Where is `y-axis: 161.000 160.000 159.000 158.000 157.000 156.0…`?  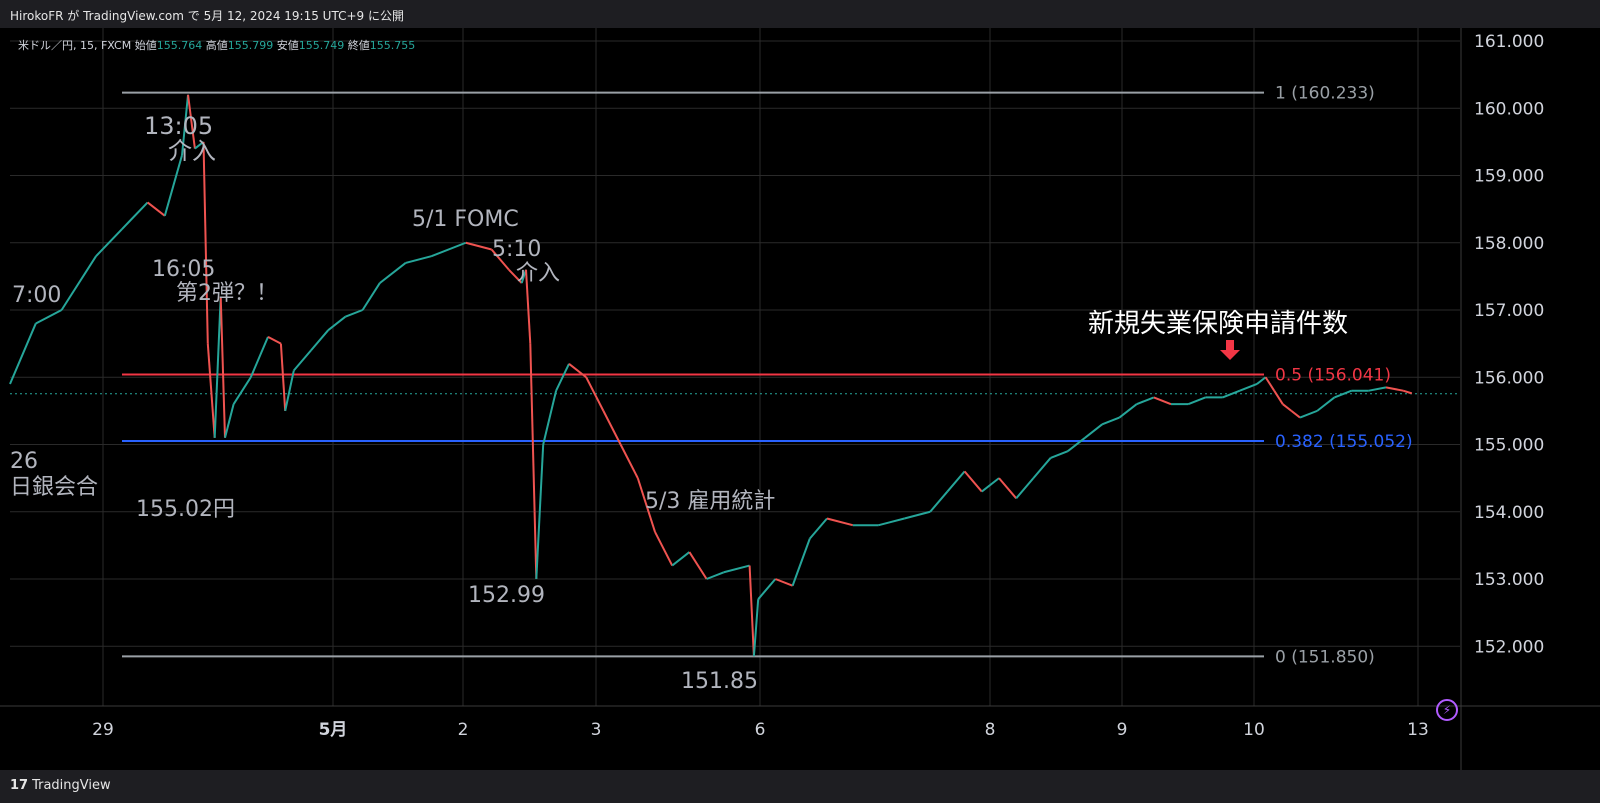
y-axis: 161.000 160.000 159.000 158.000 157.000 156.0… is located at coordinates (1502, 399).